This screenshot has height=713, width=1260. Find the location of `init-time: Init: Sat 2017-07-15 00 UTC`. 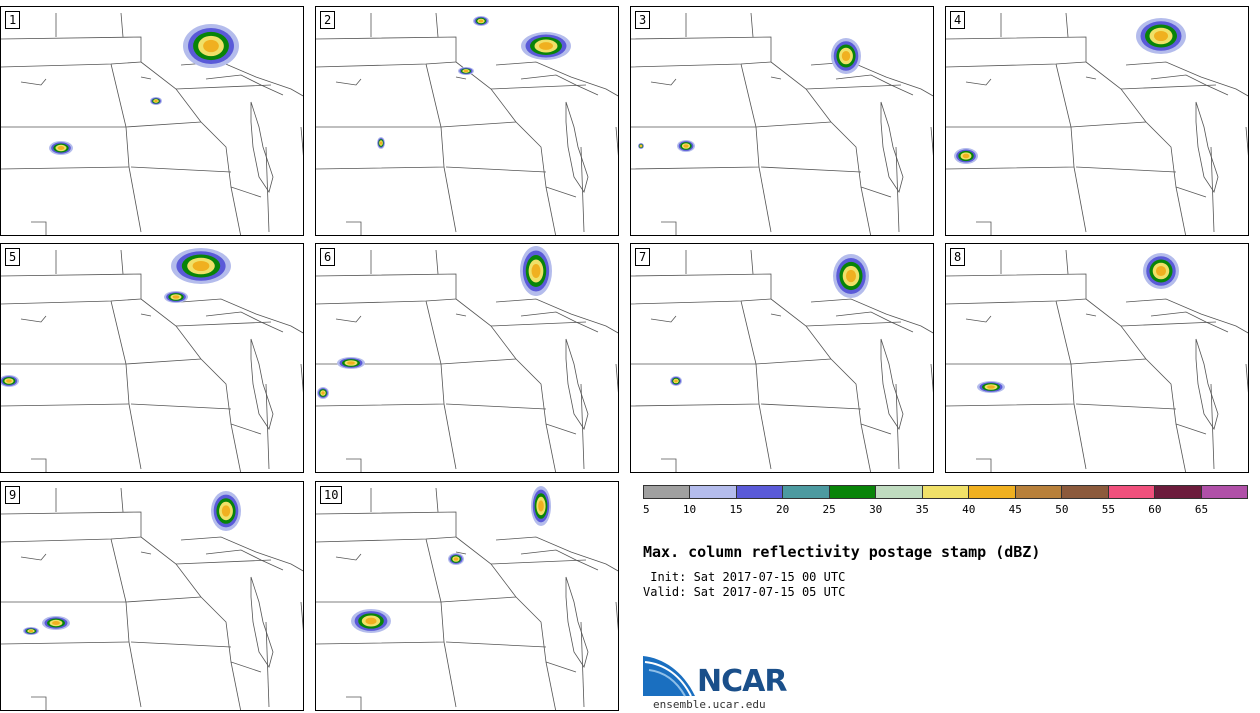

init-time: Init: Sat 2017-07-15 00 UTC is located at coordinates (744, 577).